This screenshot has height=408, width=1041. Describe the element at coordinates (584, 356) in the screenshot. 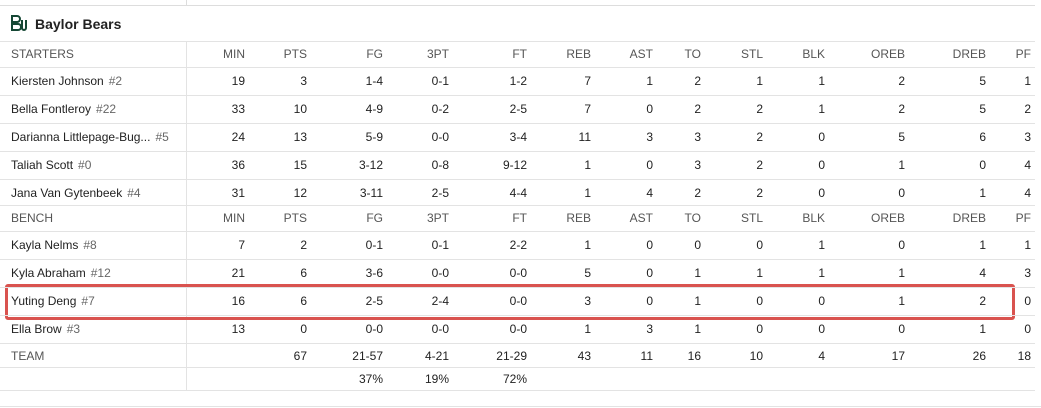

I see `team-stat: 43` at that location.